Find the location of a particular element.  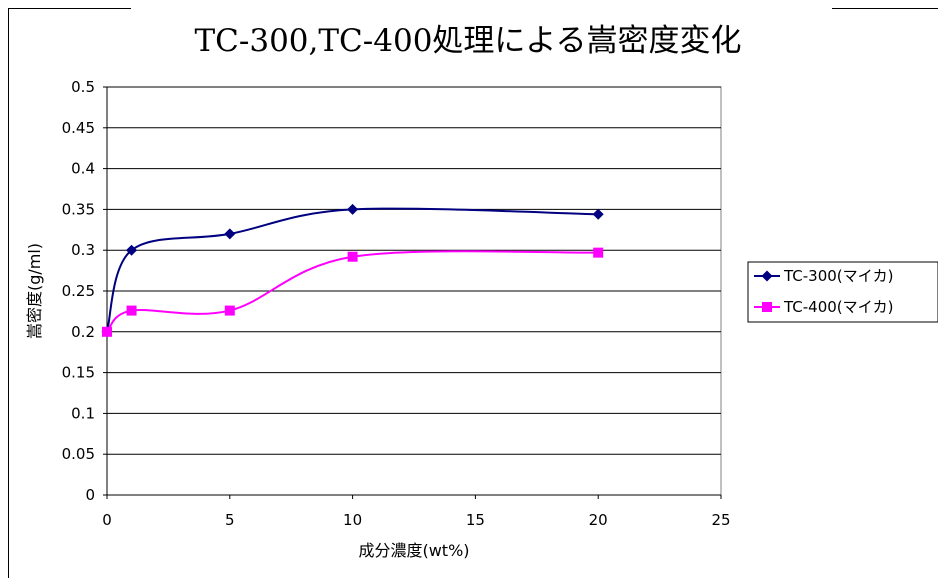

series-layer is located at coordinates (352, 270).